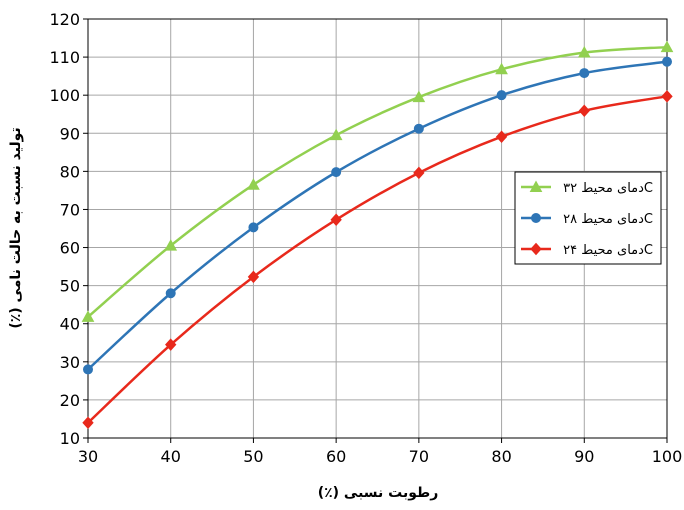 This screenshot has width=684, height=510. Describe the element at coordinates (378, 493) in the screenshot. I see `x-axis-label: رطوبت نسبی (٪)` at that location.